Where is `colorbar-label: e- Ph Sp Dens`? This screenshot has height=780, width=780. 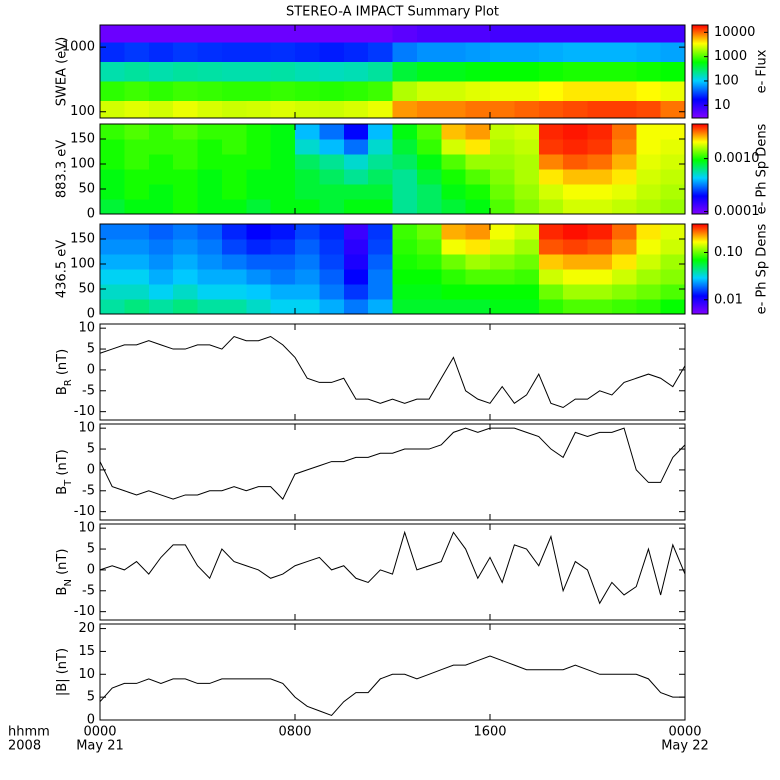
colorbar-label: e- Ph Sp Dens is located at coordinates (762, 168).